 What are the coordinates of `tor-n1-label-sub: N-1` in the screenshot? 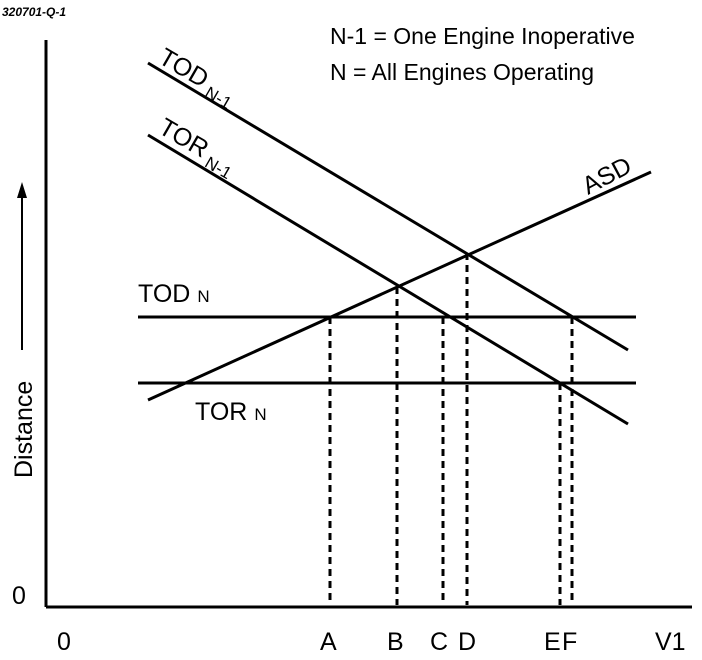 It's located at (218, 168).